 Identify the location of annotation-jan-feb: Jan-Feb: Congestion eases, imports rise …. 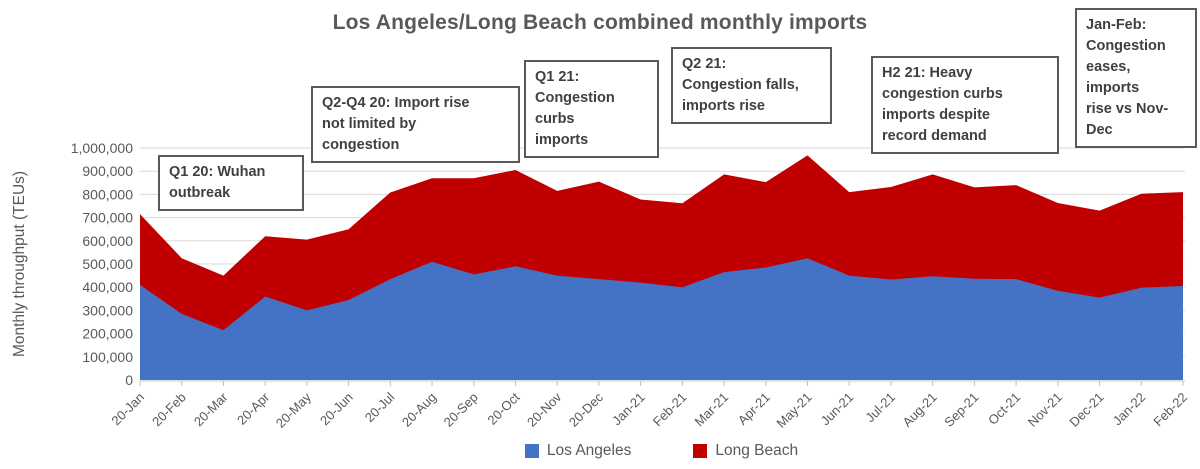
(1136, 78).